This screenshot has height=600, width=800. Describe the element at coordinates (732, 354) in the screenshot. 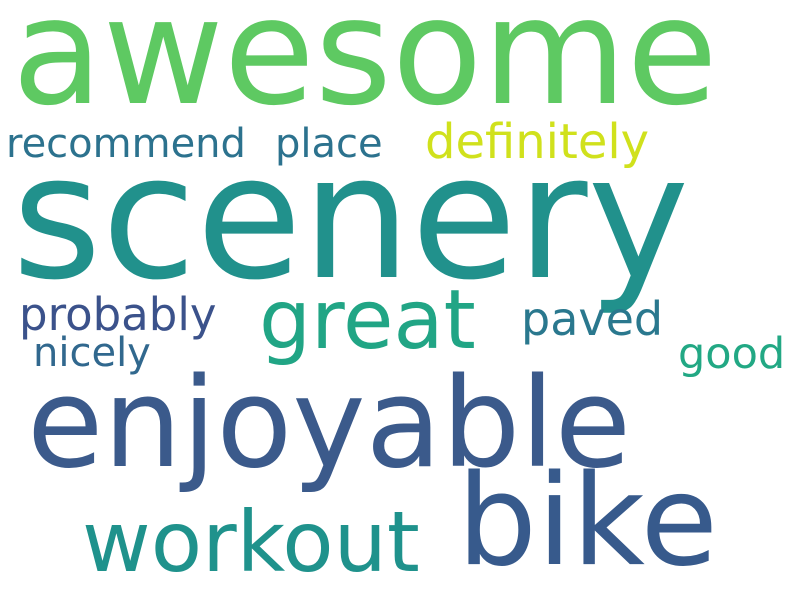

I see `word-good: good` at that location.